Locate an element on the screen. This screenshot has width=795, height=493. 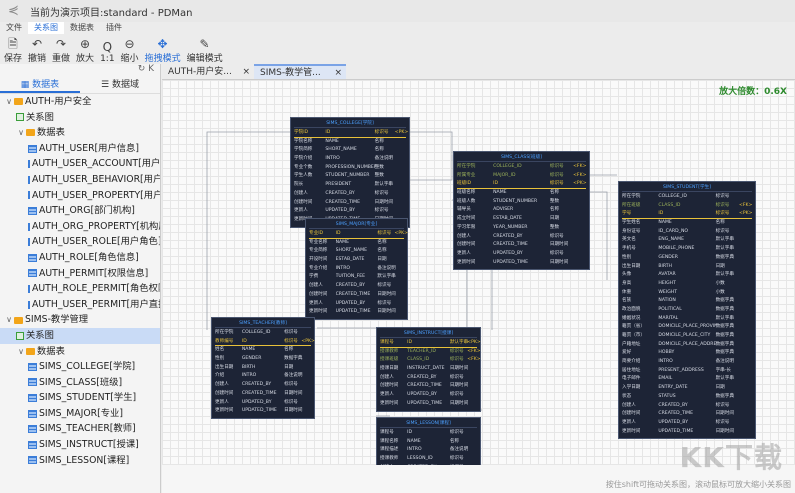
diagram-tab: AUTH-用户安... × is located at coordinates (208, 71).